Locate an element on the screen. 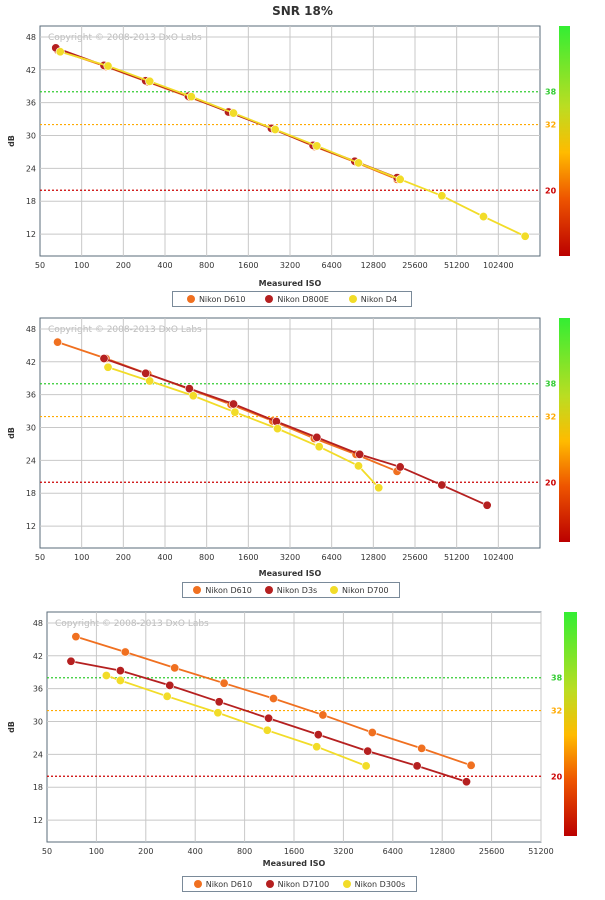 The height and width of the screenshot is (900, 605). legend-entry: Nikon D800E is located at coordinates (297, 299).